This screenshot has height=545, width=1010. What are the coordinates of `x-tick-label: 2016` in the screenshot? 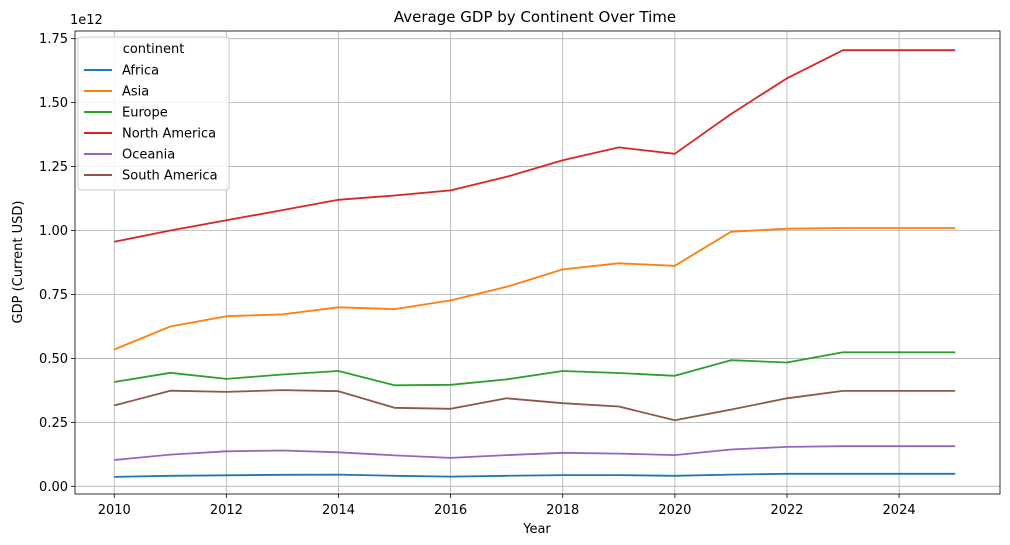 It's located at (450, 510).